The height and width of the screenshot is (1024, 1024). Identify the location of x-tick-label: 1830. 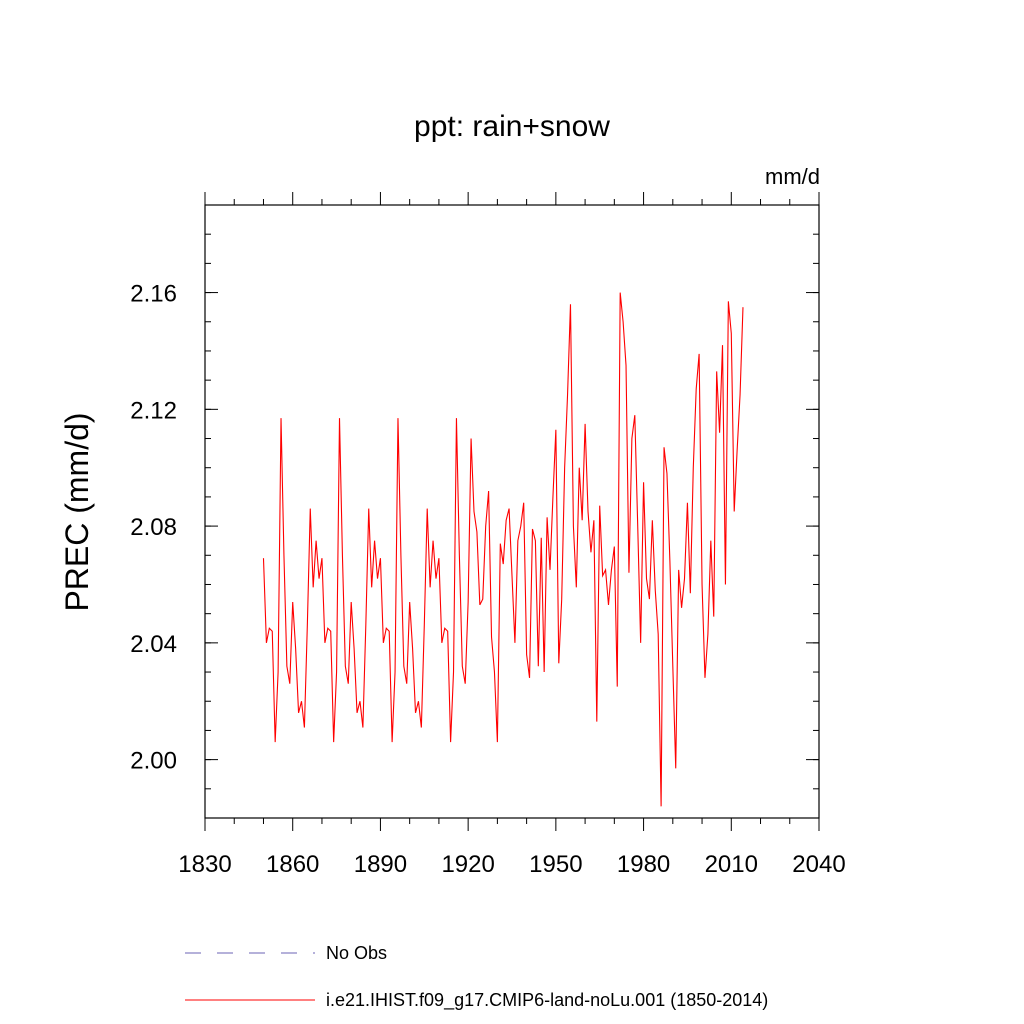
(204, 864).